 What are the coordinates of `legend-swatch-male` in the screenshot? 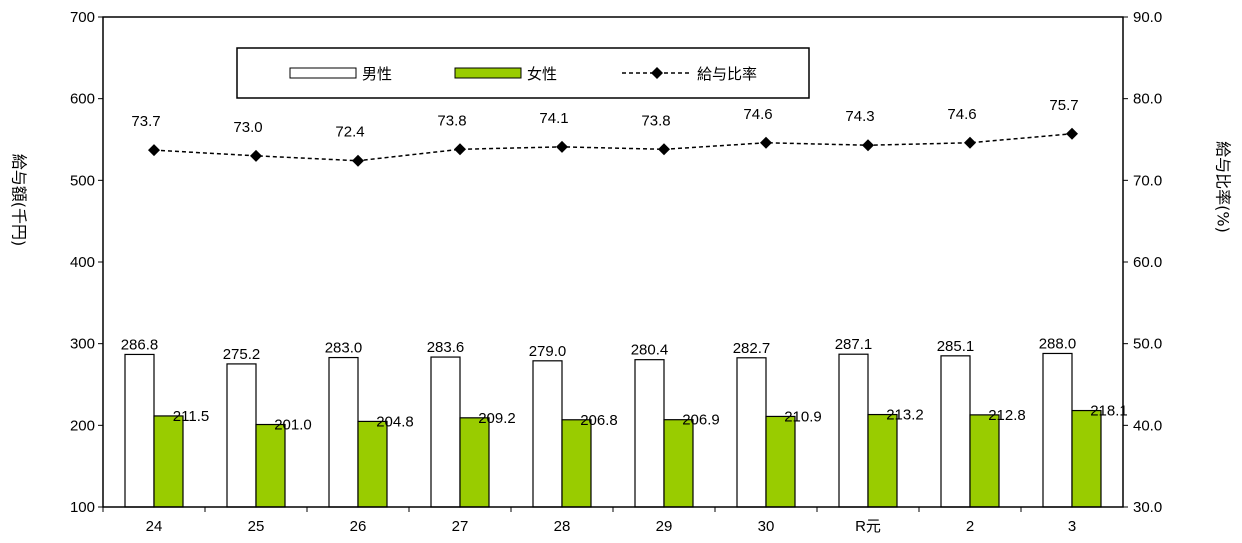 It's located at (323, 73).